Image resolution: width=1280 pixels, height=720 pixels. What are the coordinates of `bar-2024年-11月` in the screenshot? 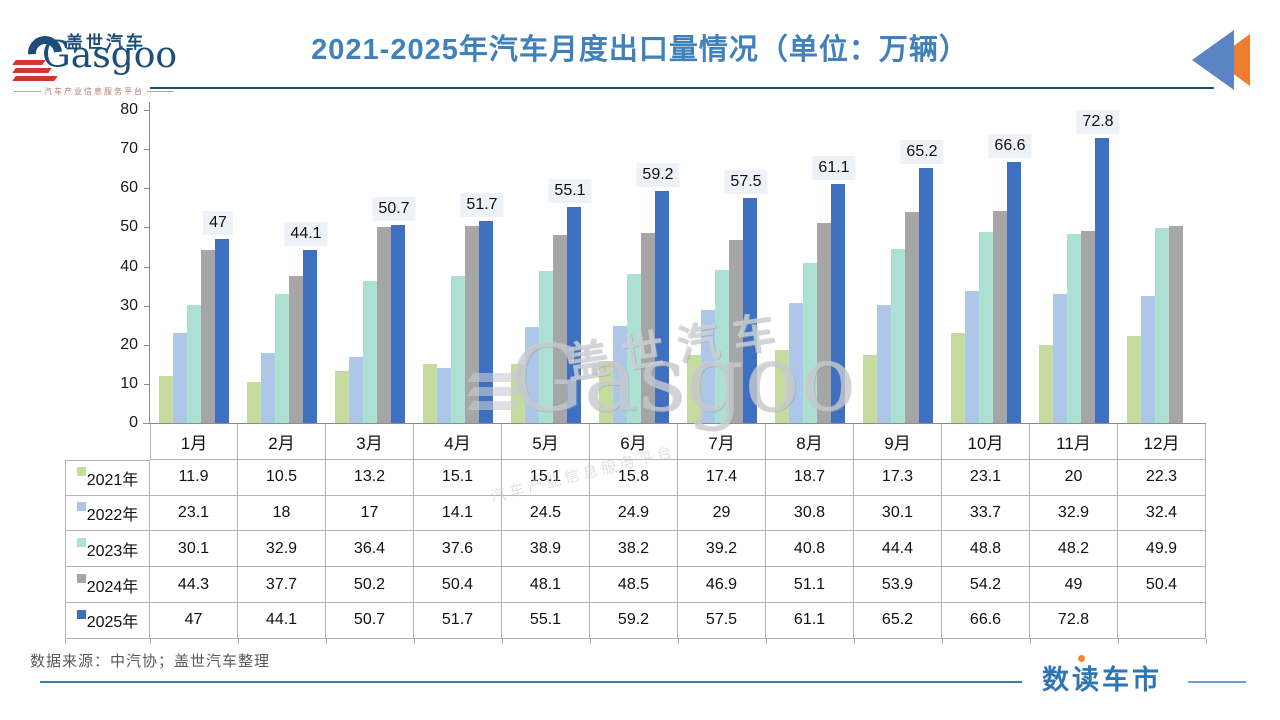 It's located at (1088, 327).